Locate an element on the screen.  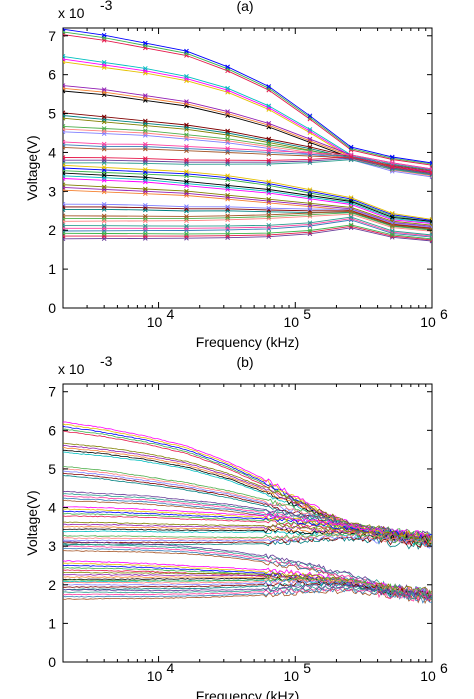
y-tick-label: 6 is located at coordinates (52, 430).